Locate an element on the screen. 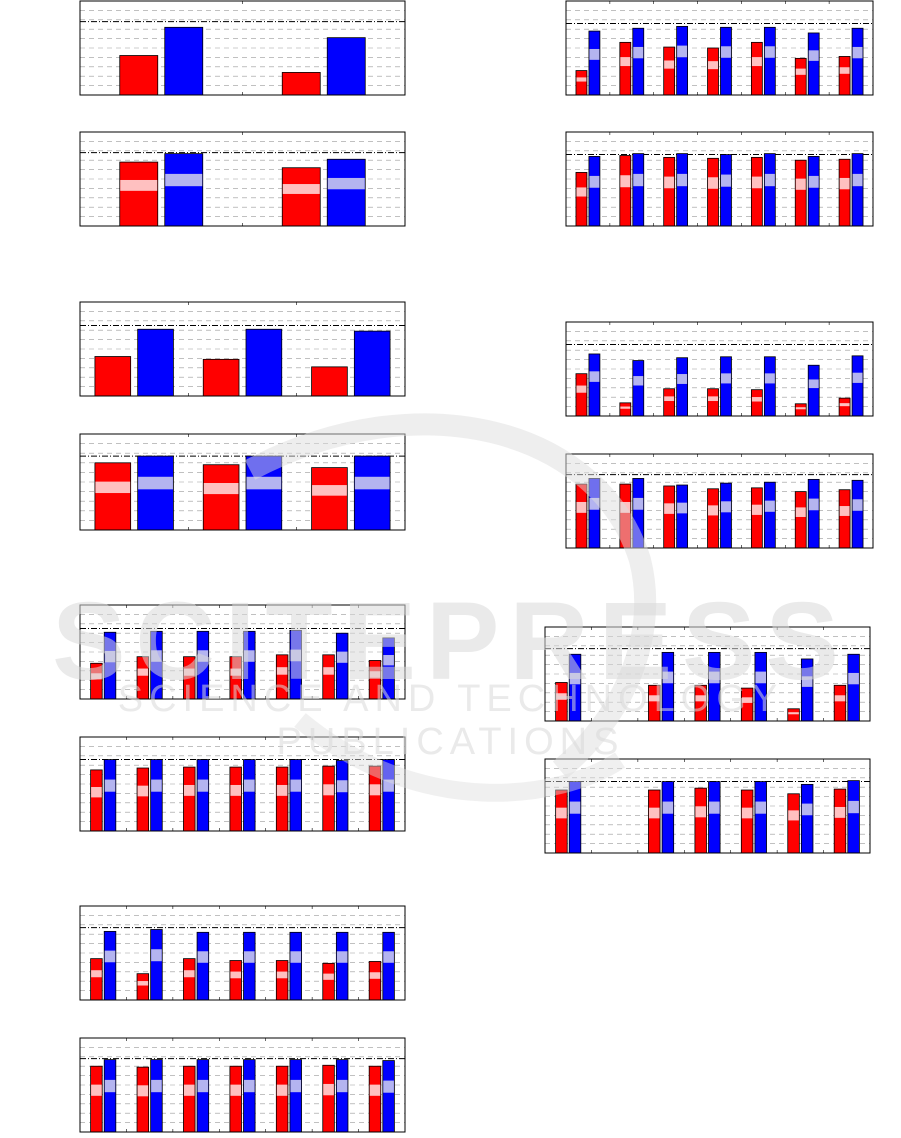  chart-R1 is located at coordinates (719, 48).